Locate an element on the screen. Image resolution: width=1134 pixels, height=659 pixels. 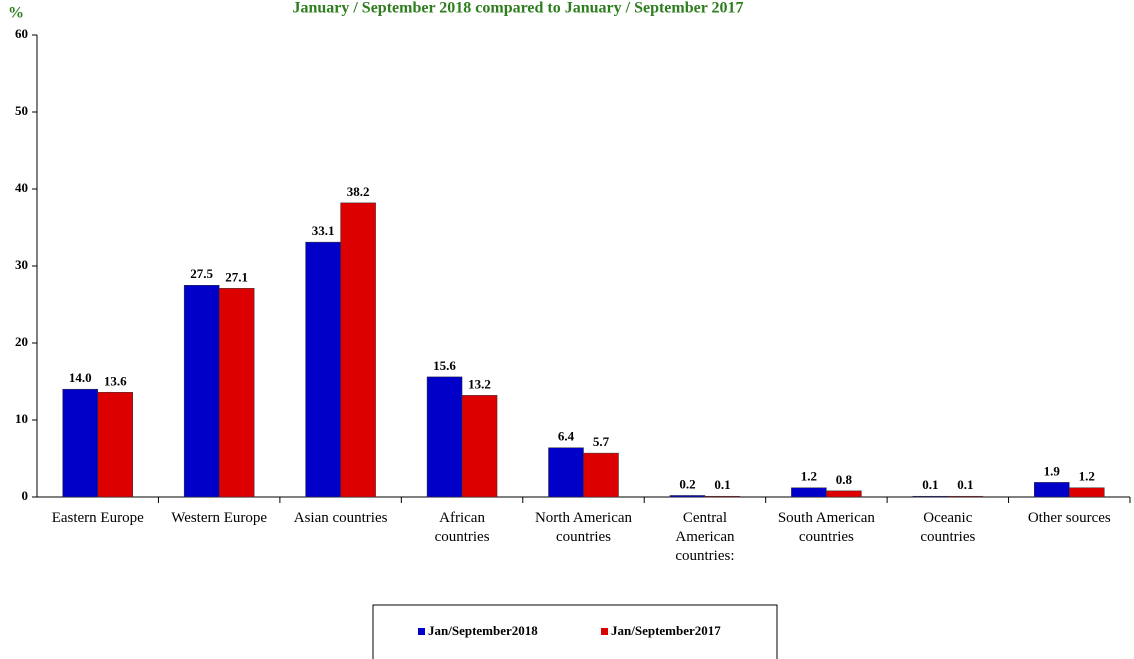
x-tick-label: Other sources is located at coordinates (1069, 518).